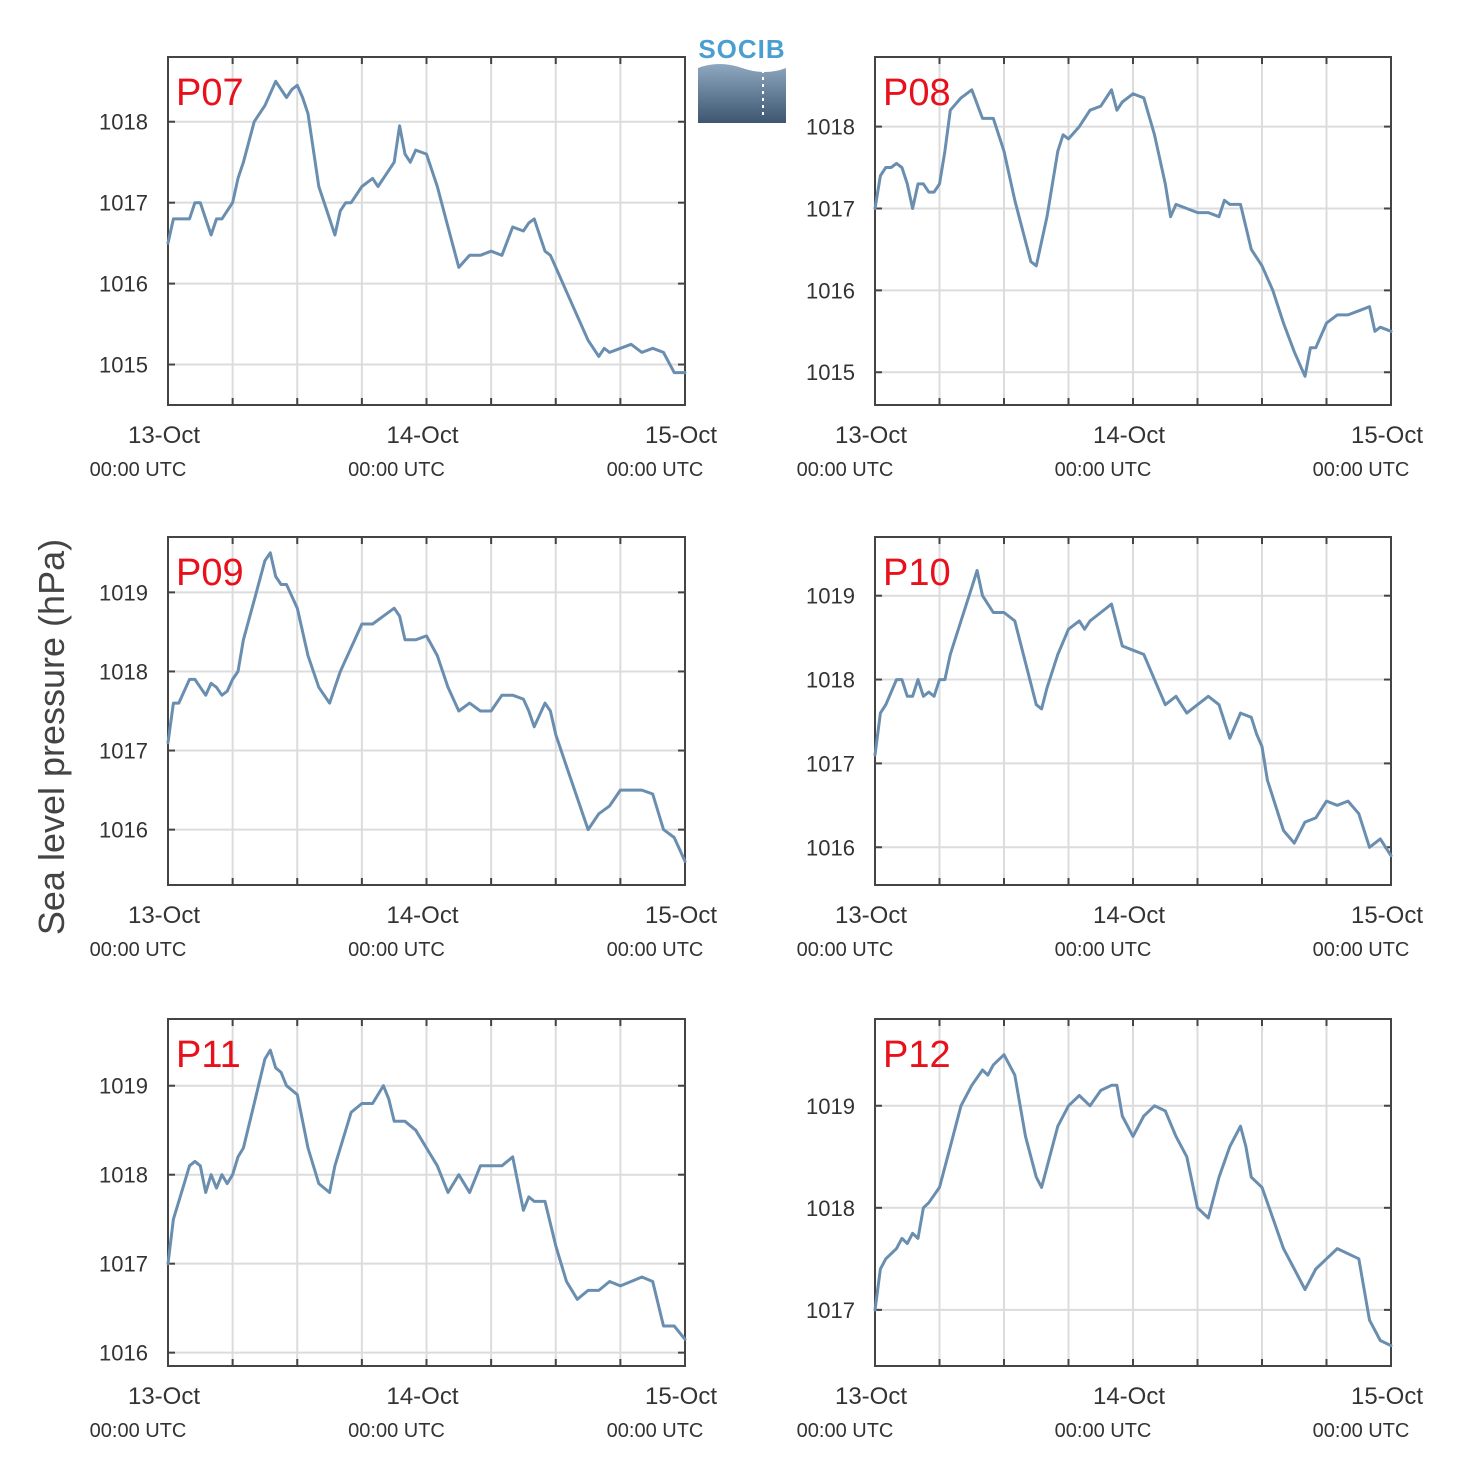  What do you see at coordinates (917, 573) in the screenshot?
I see `panel-label: P10` at bounding box center [917, 573].